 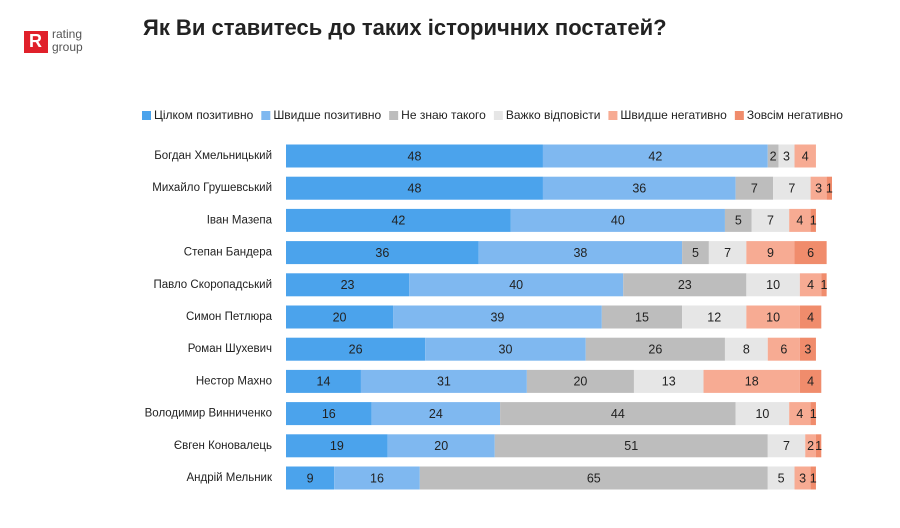 What do you see at coordinates (746, 349) in the screenshot?
I see `value-label: 8` at bounding box center [746, 349].